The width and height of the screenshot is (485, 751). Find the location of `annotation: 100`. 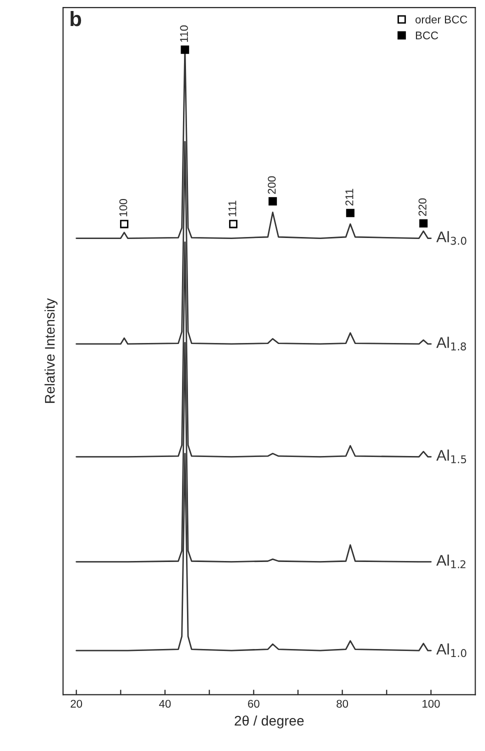

annotation: 100 is located at coordinates (123, 207).